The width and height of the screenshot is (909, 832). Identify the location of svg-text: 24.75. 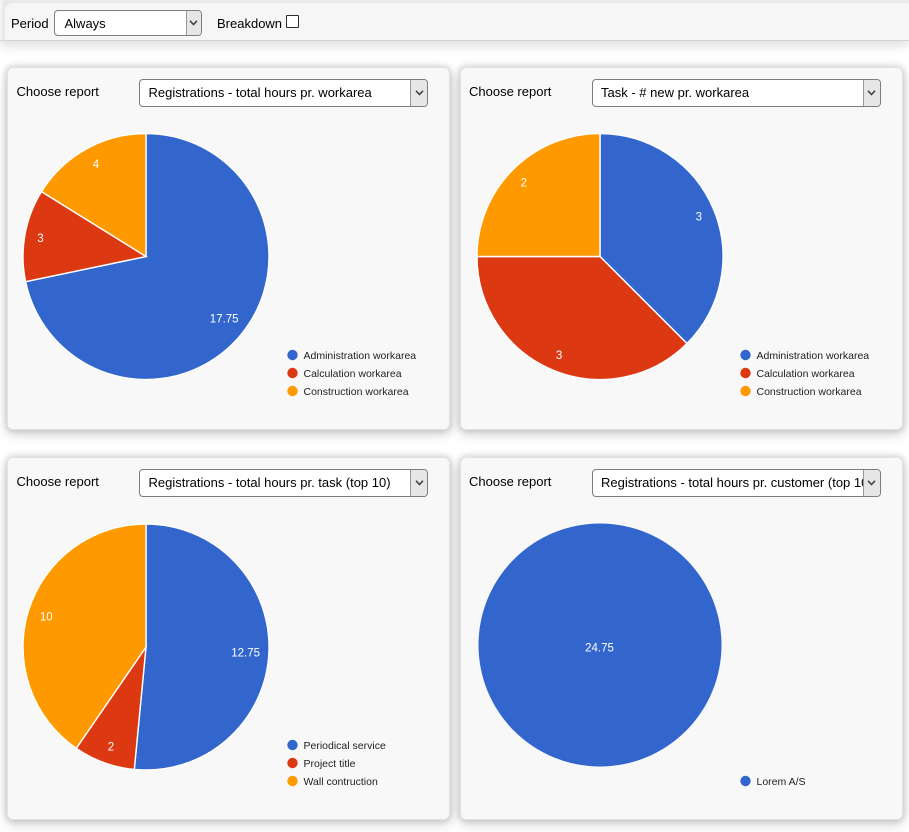
(599, 648).